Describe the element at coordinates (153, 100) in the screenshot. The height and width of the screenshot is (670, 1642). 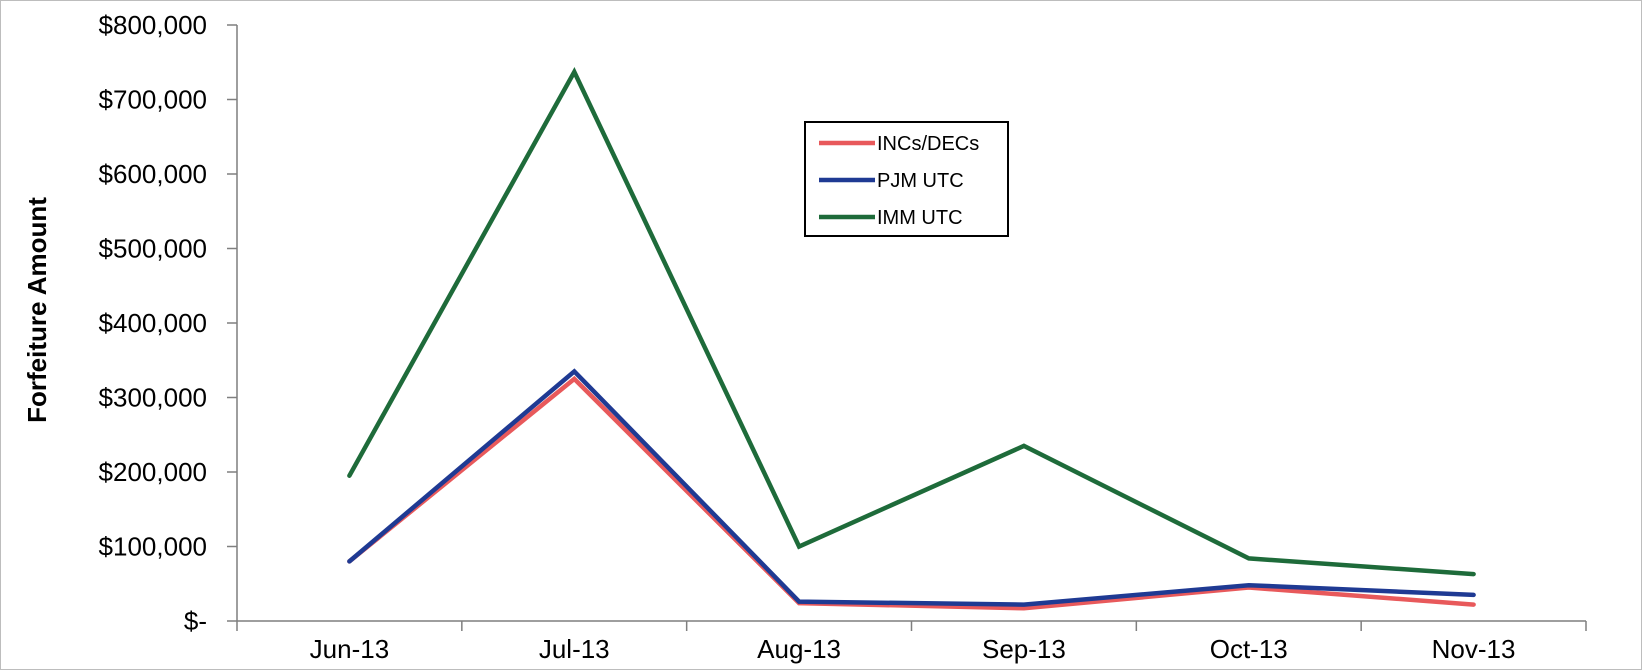
I see `y-tick-label: $700,000` at that location.